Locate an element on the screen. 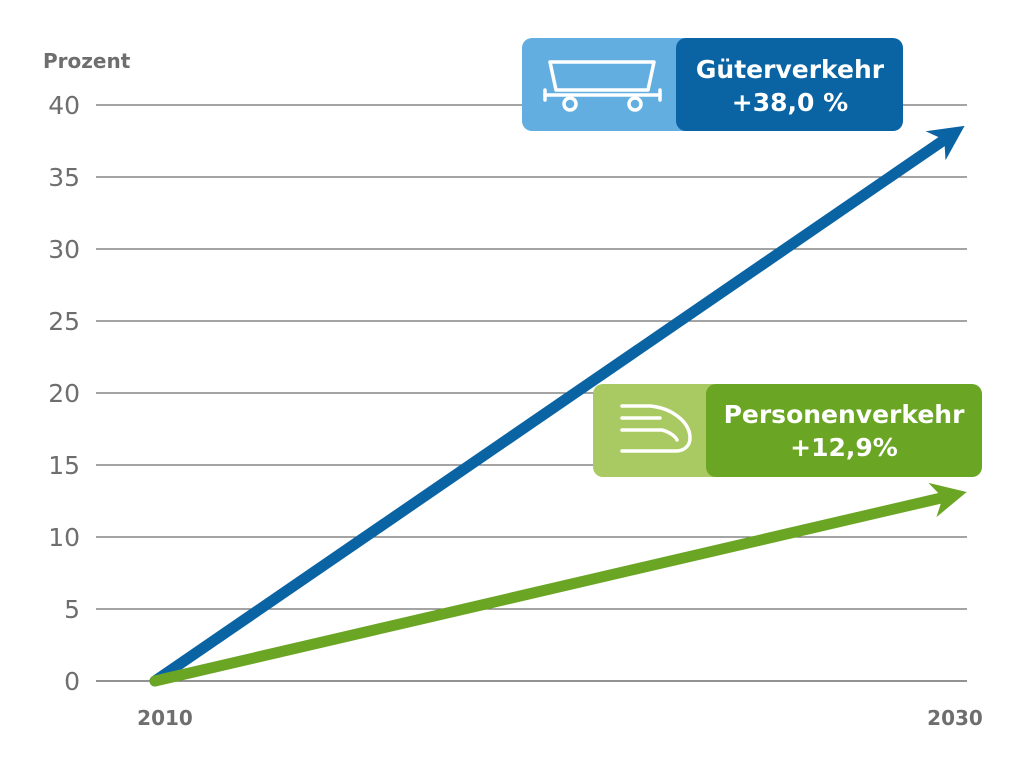 This screenshot has height=768, width=1016. x-tick-label-2010: 2010 is located at coordinates (165, 718).